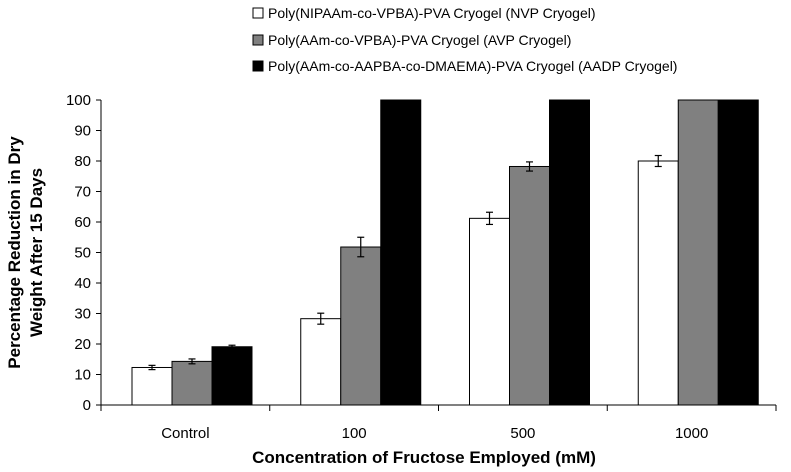  I want to click on y-tick-label: 90, so click(82, 131).